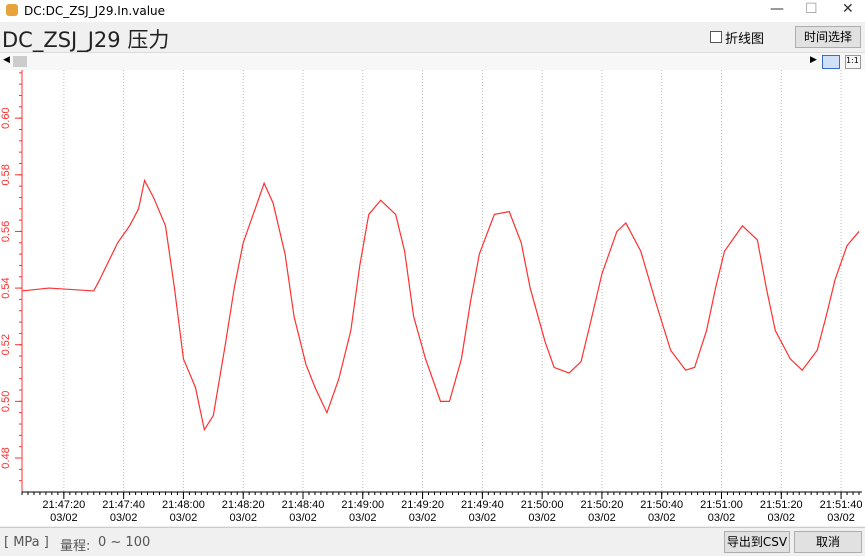  I want to click on window-title: DC:DC_ZSJ_J29.In.value, so click(95, 11).